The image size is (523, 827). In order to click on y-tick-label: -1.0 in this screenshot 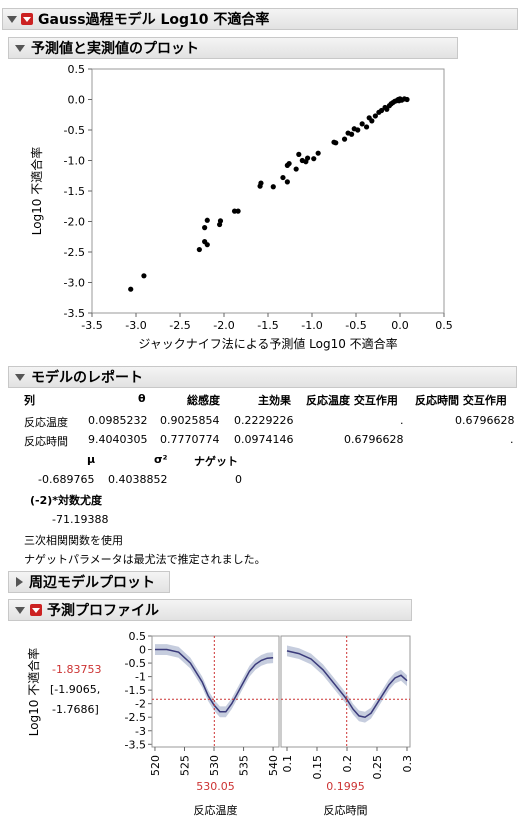, I will do `click(74, 161)`.